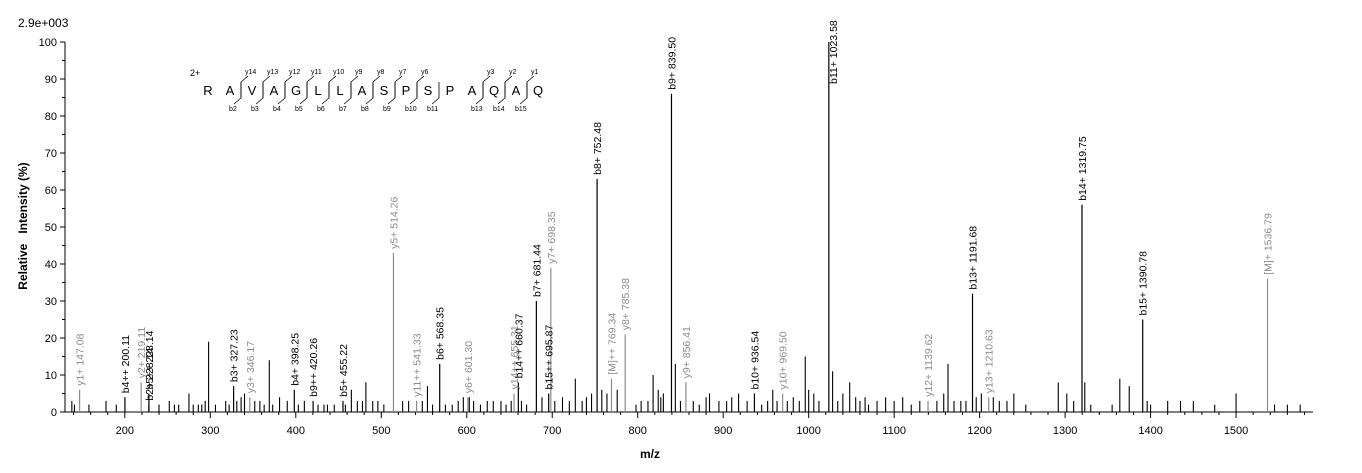 The width and height of the screenshot is (1362, 473). I want to click on peak-label: y8+ 785.38, so click(626, 304).